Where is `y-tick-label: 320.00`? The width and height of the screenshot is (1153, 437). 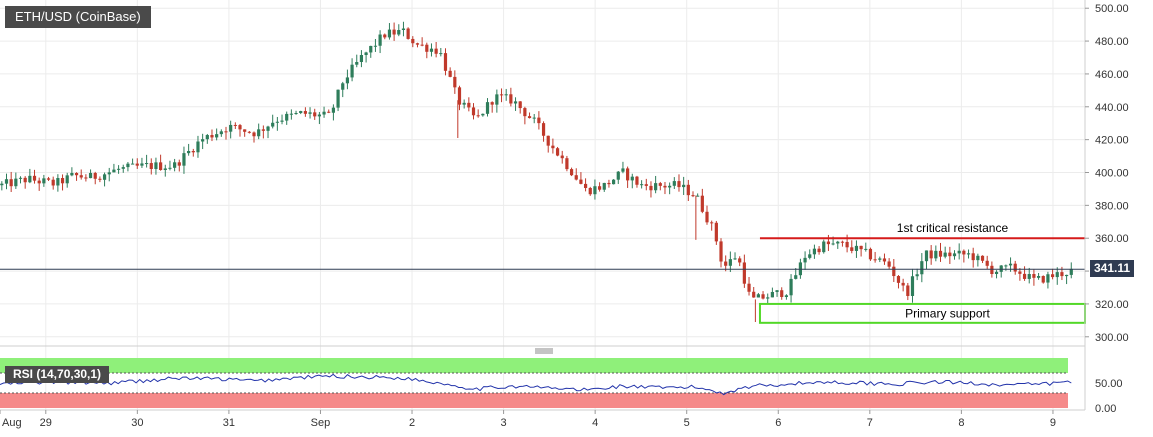 y-tick-label: 320.00 is located at coordinates (1112, 305).